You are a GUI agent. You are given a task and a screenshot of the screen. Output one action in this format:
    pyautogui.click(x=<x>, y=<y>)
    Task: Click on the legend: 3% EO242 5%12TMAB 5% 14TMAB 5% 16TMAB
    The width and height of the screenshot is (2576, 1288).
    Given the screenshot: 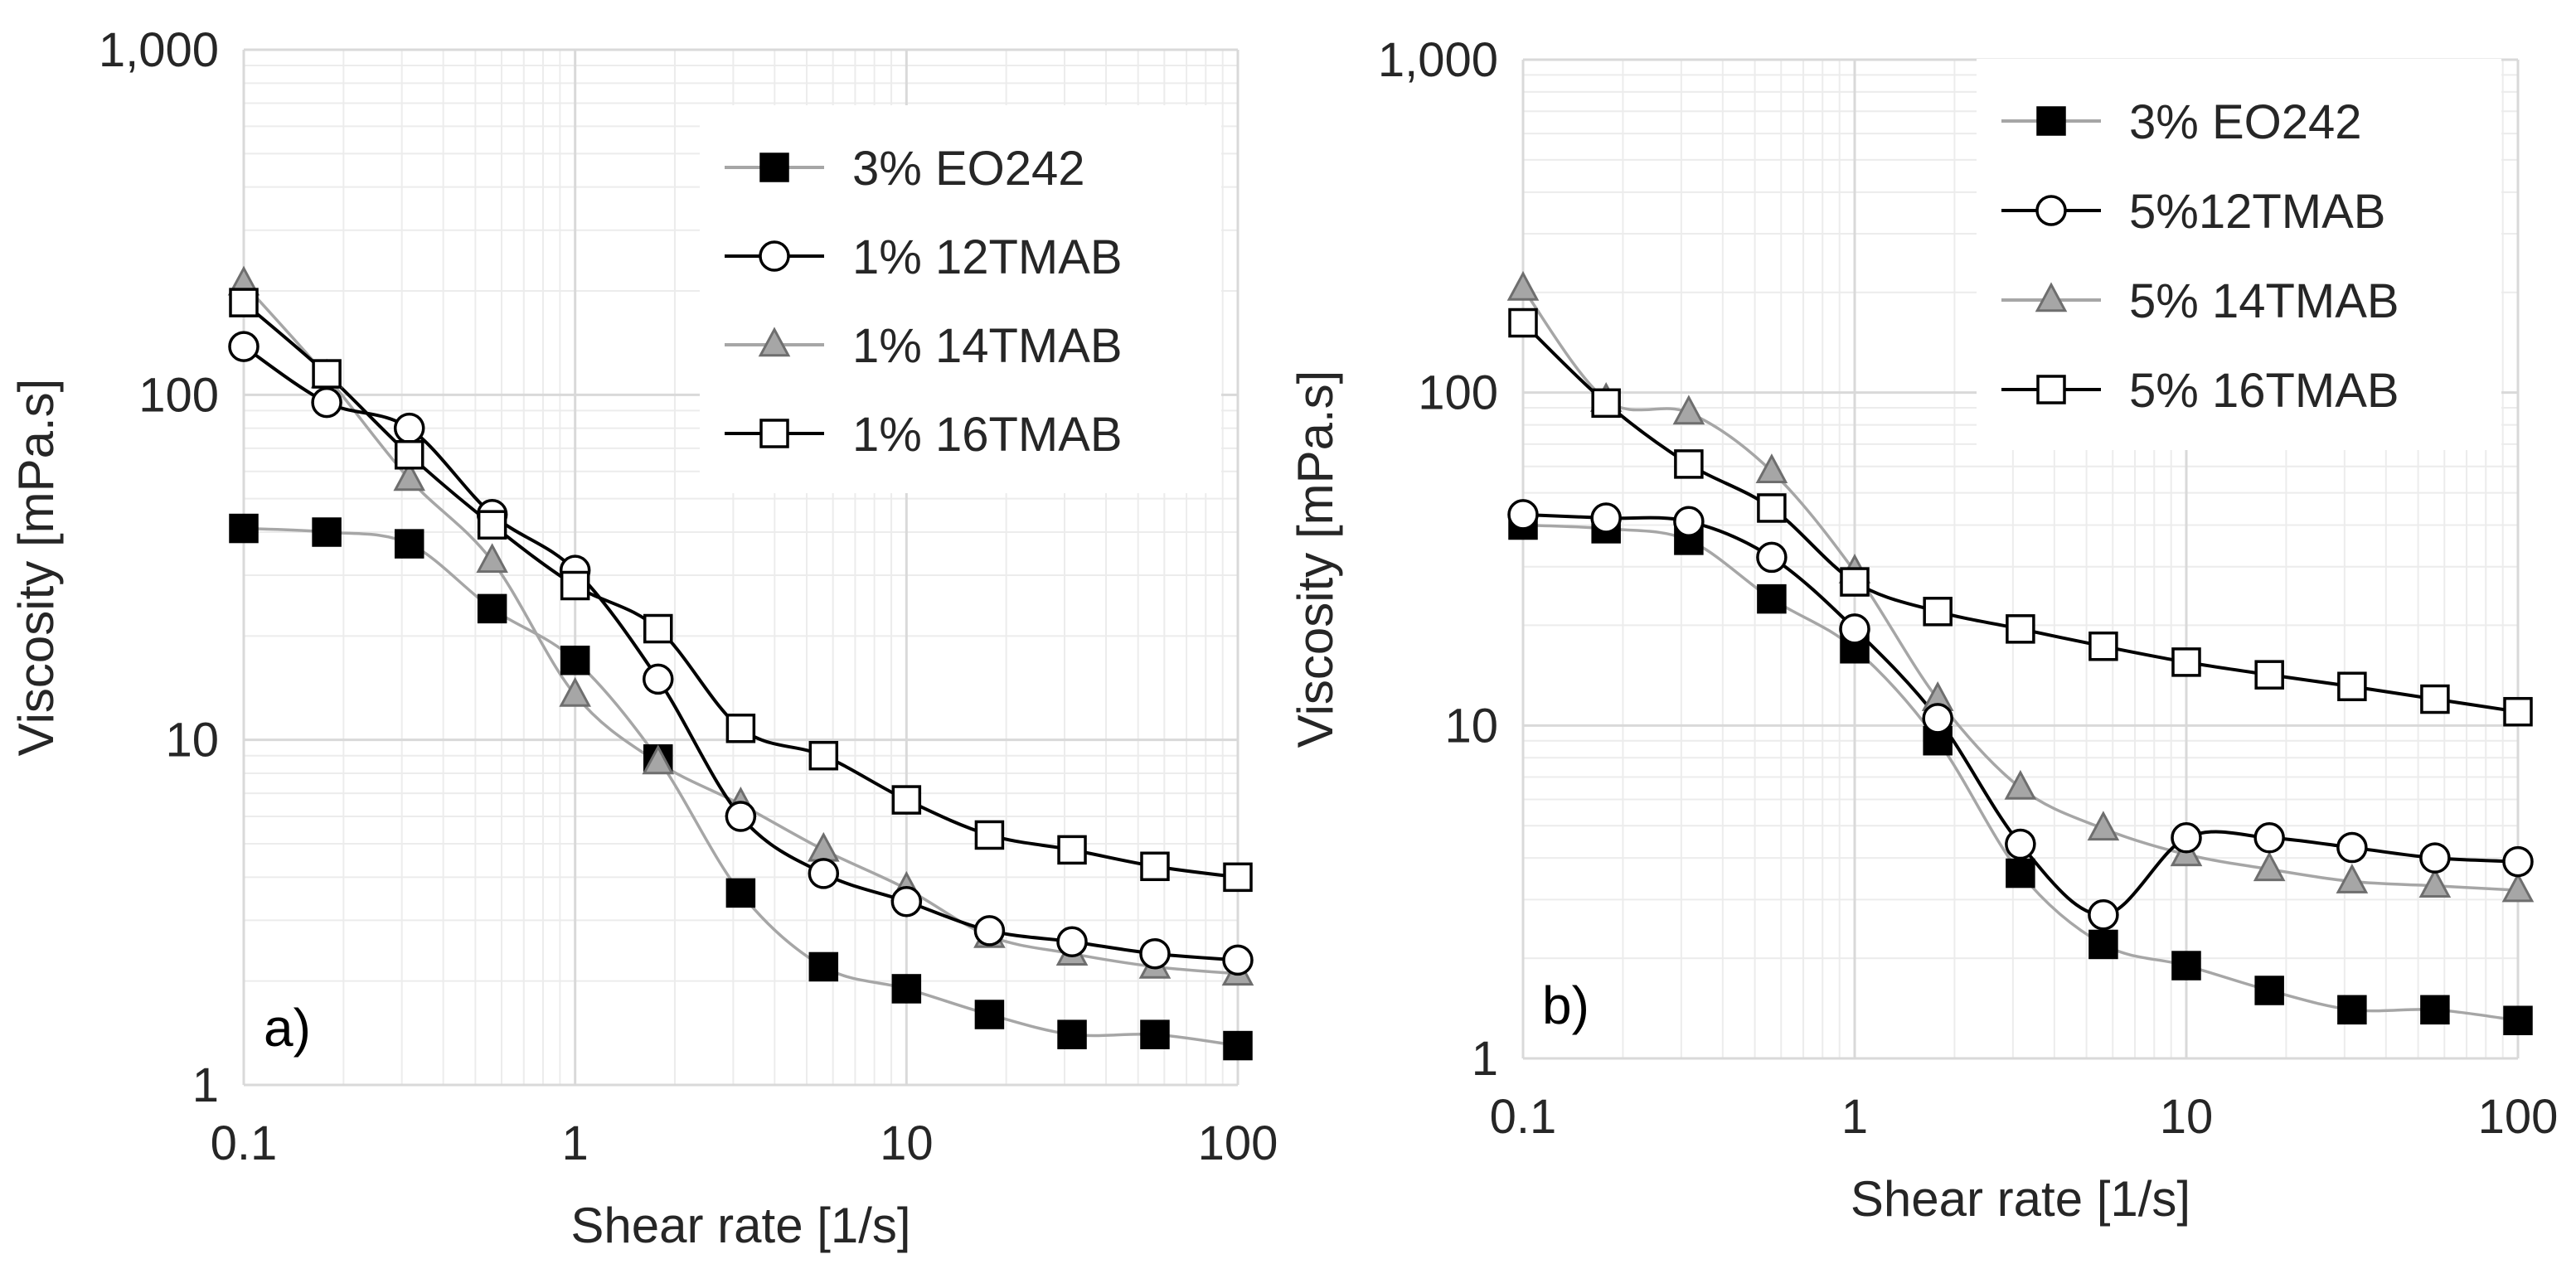 What is the action you would take?
    pyautogui.click(x=2239, y=255)
    